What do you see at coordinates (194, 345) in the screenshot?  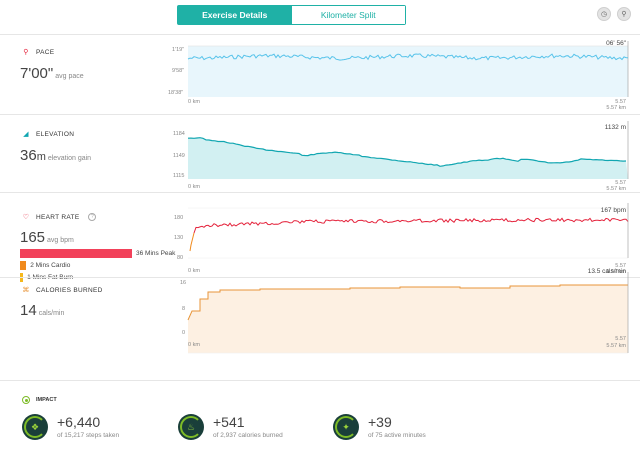 I see `cal-x-start: 0 km` at bounding box center [194, 345].